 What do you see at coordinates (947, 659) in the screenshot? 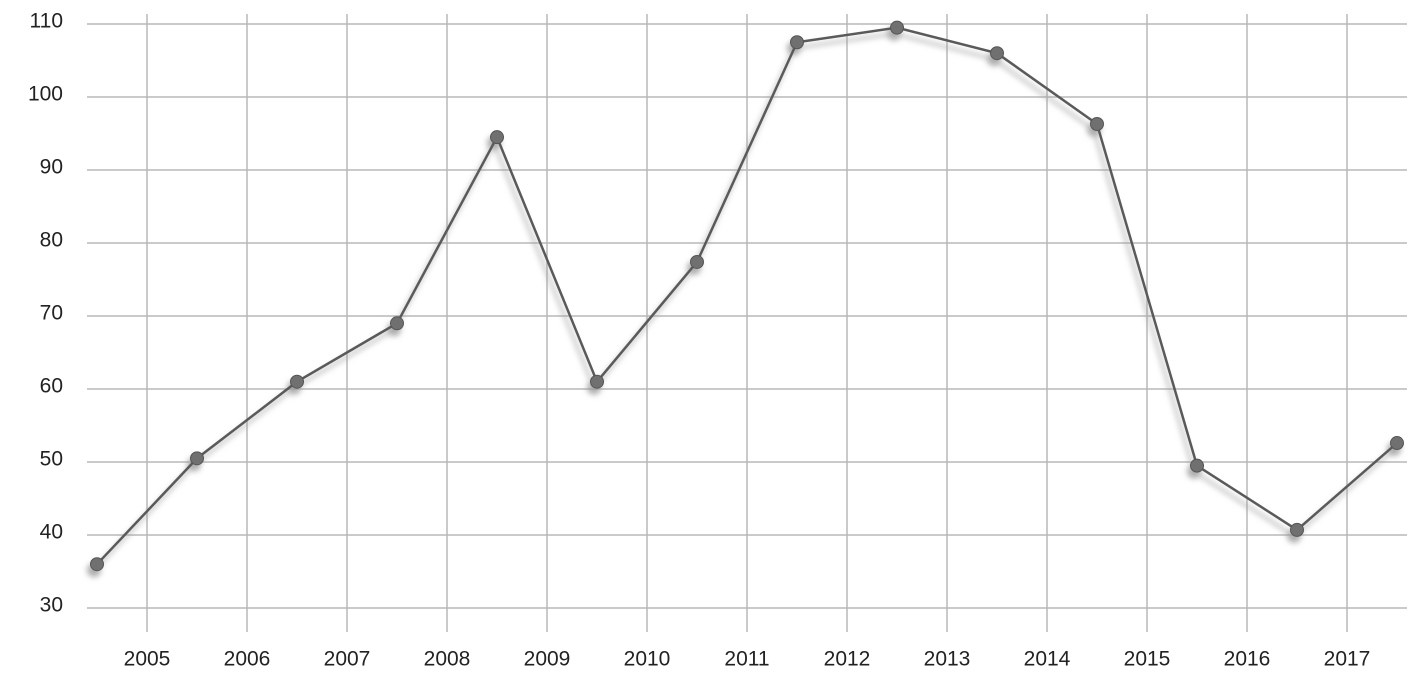
I see `x-tick-label: 2013` at bounding box center [947, 659].